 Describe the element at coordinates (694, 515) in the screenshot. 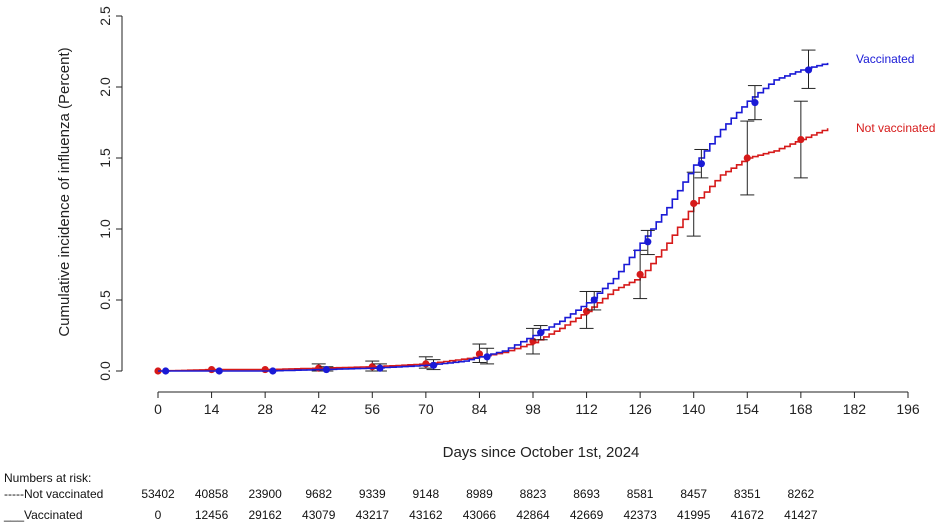

I see `risk-count: 41995` at that location.